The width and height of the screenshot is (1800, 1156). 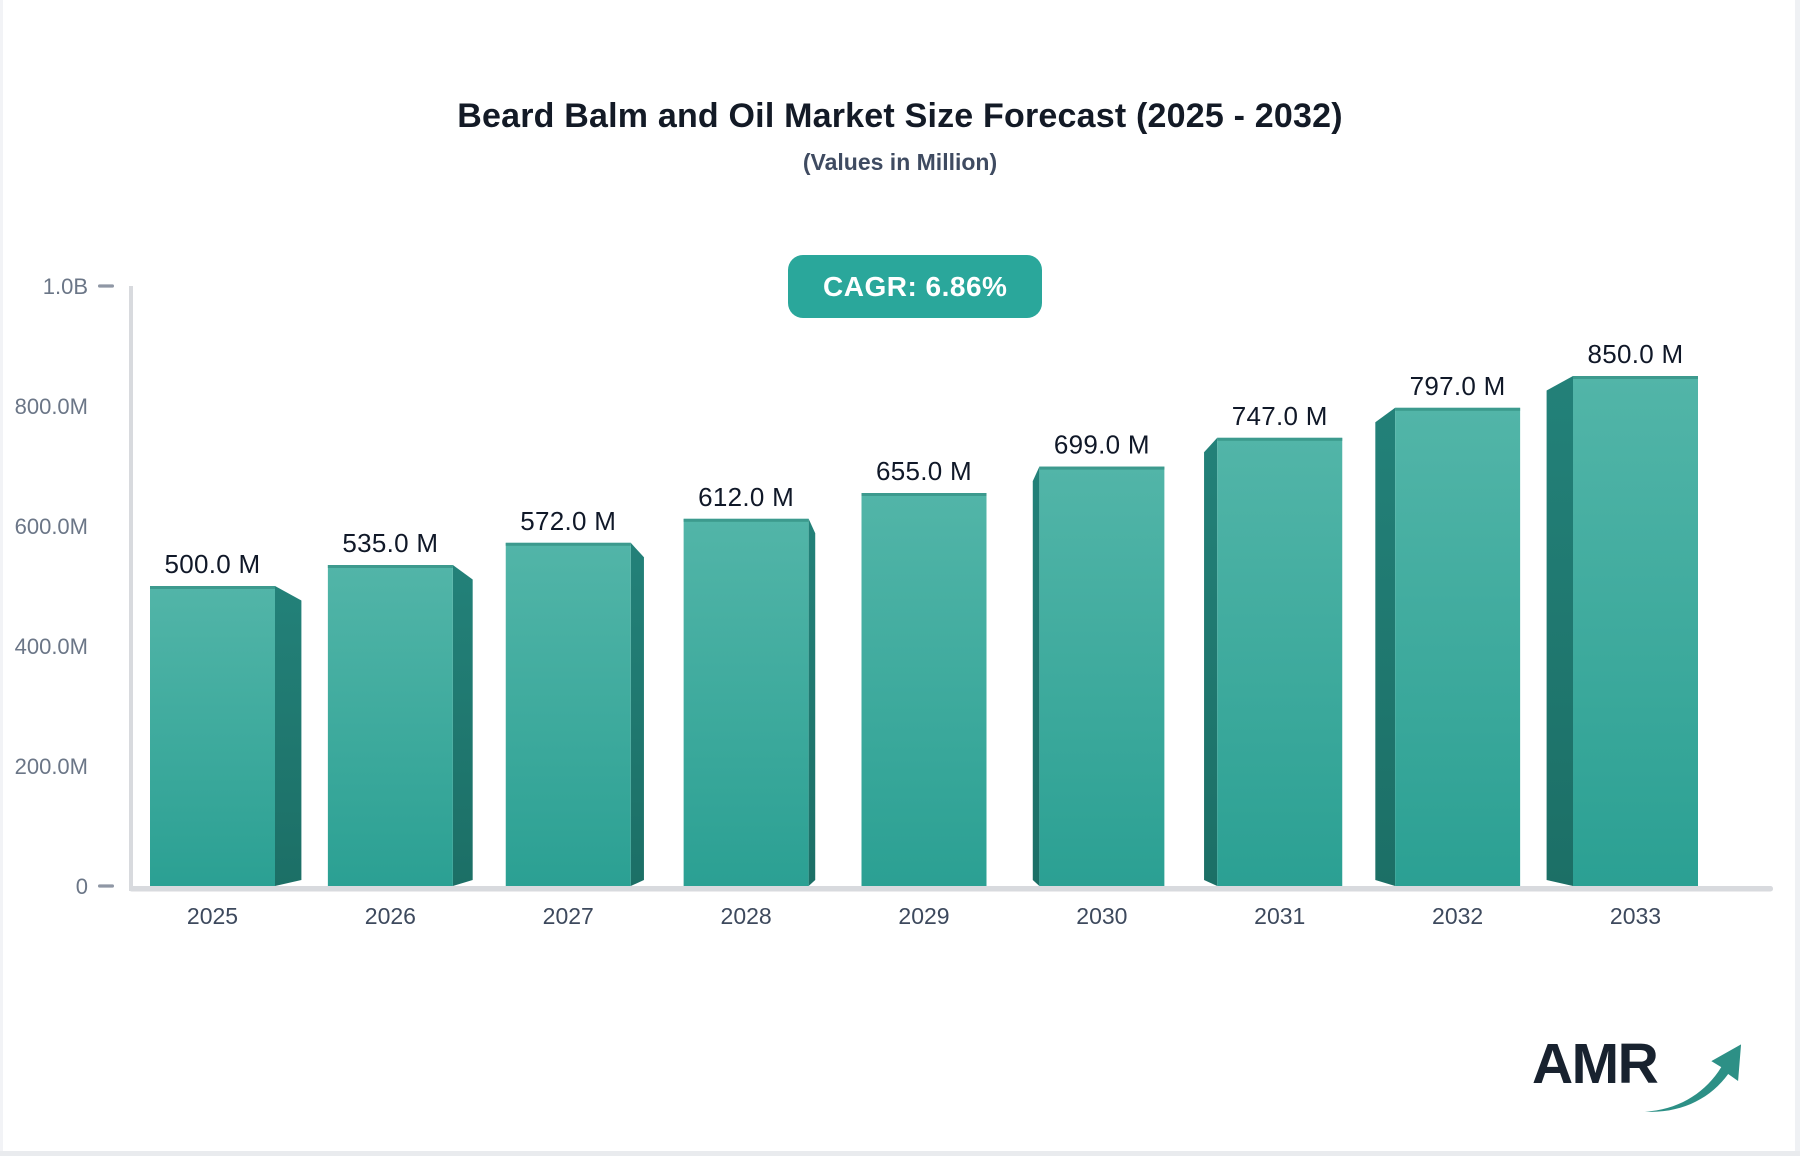 I want to click on amr-logo: AMR, so click(x=1639, y=1077).